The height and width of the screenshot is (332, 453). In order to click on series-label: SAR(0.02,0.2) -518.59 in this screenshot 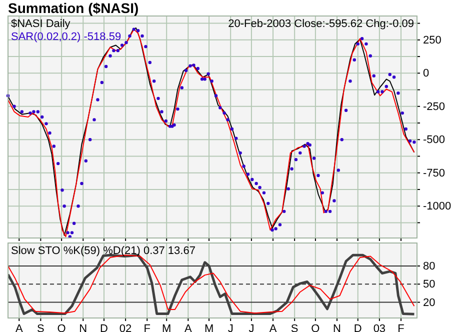, I will do `click(66, 37)`.